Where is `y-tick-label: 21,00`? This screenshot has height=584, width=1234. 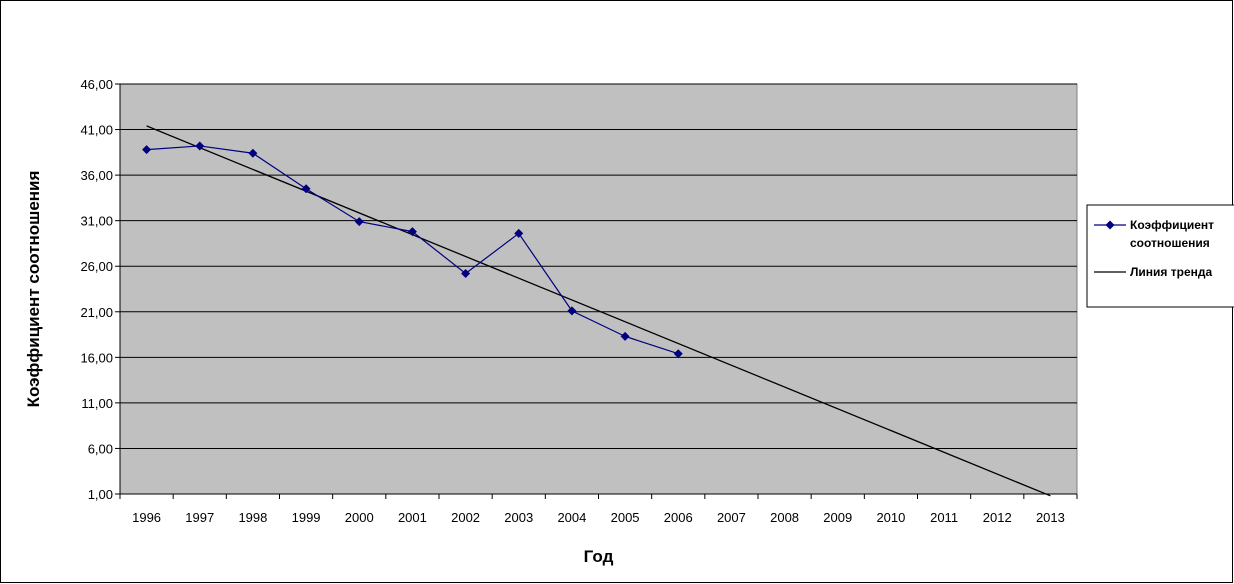
y-tick-label: 21,00 is located at coordinates (96, 312).